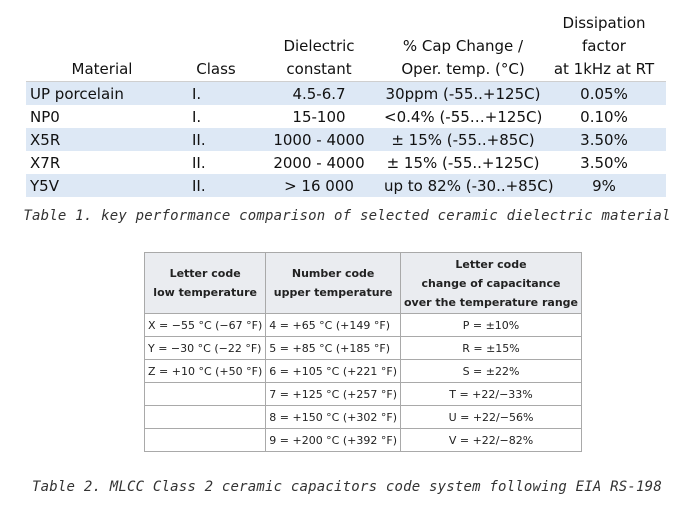 The width and height of the screenshot is (694, 507). I want to click on cell-upper-temp: 7 = +125 °C (+257 °F), so click(333, 394).